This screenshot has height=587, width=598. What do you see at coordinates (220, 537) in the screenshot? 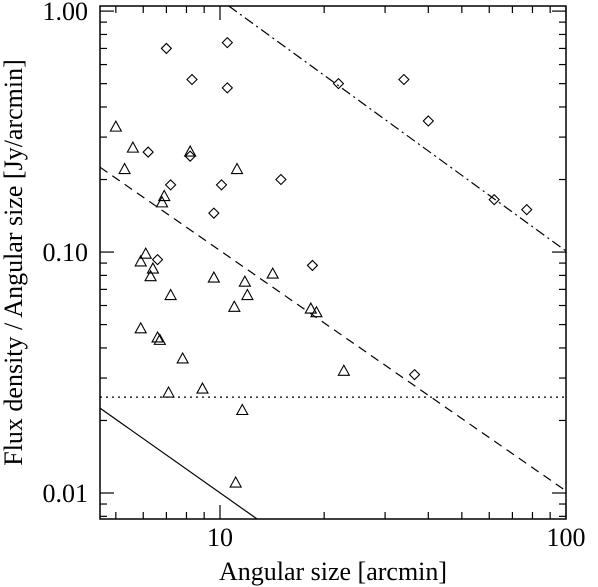
I see `x-tick-label: 10` at bounding box center [220, 537].